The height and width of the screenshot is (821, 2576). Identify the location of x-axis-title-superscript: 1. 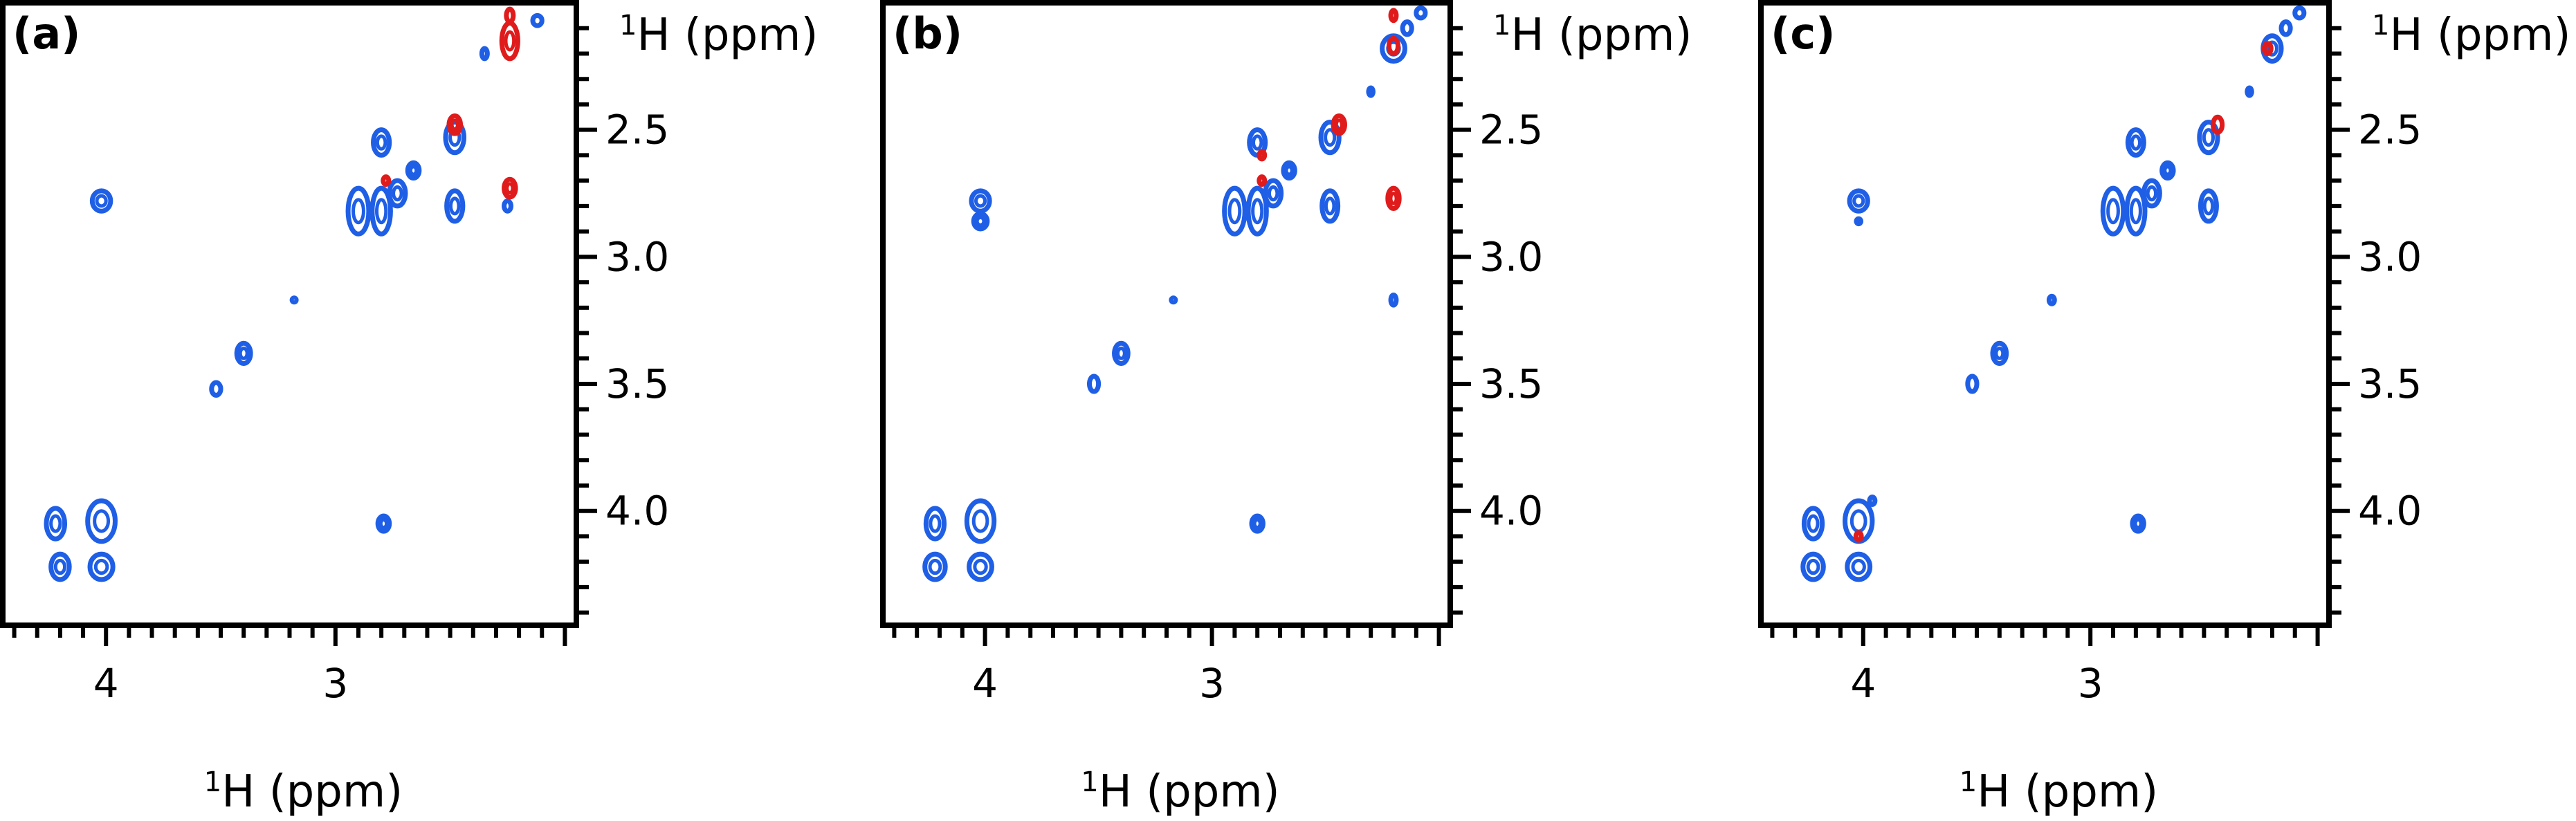
(1089, 782).